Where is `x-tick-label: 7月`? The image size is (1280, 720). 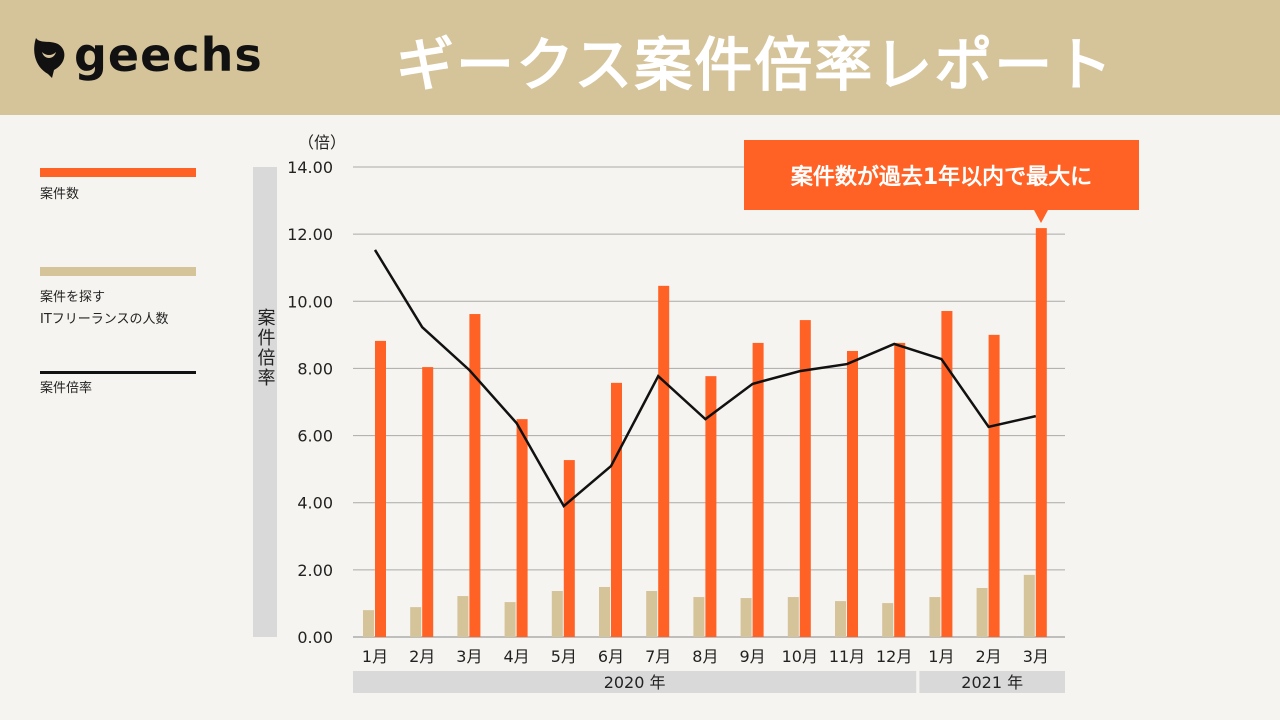
x-tick-label: 7月 is located at coordinates (658, 656).